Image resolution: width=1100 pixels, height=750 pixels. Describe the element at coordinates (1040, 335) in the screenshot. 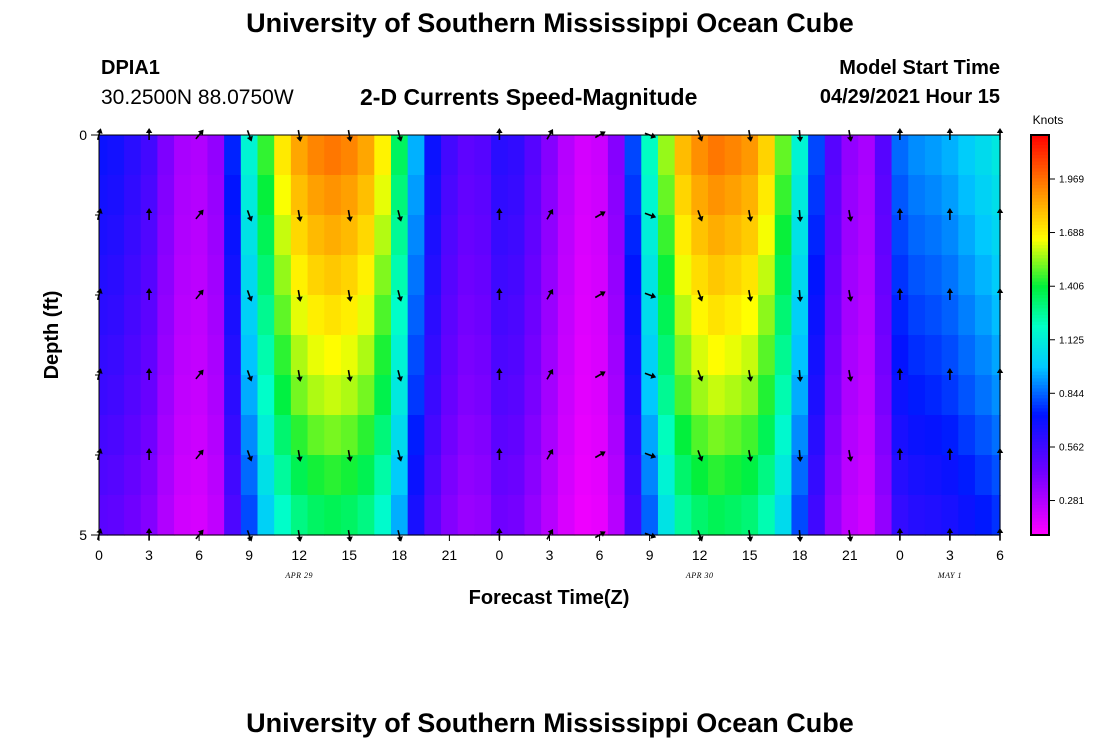

I see `colorbar-frame` at that location.